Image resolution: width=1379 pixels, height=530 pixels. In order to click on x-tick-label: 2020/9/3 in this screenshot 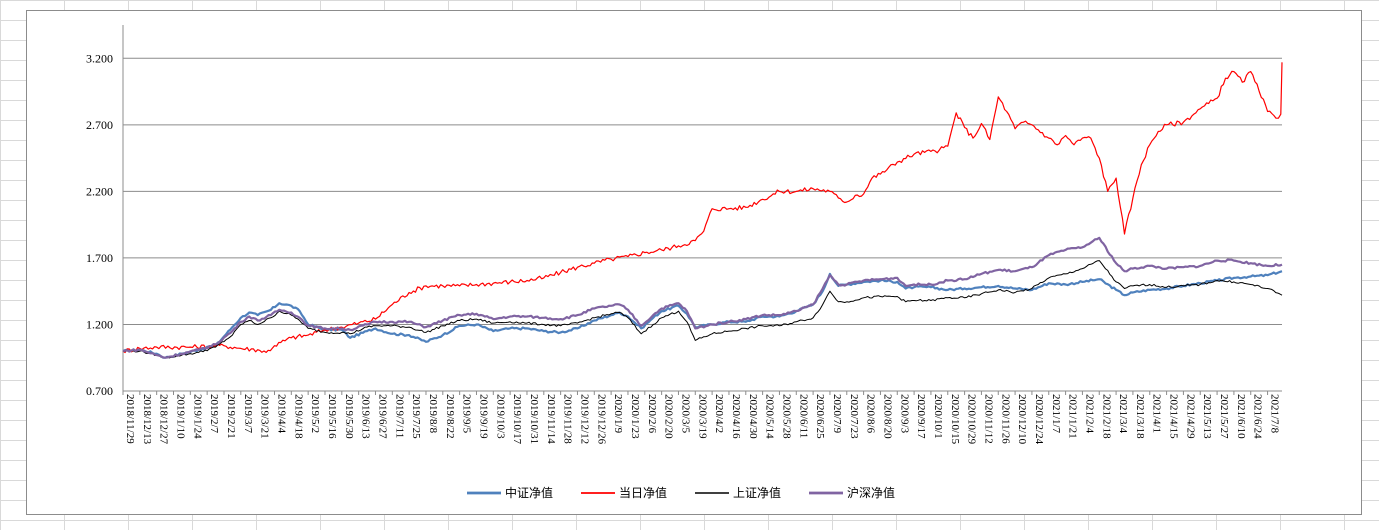, I will do `click(904, 414)`.